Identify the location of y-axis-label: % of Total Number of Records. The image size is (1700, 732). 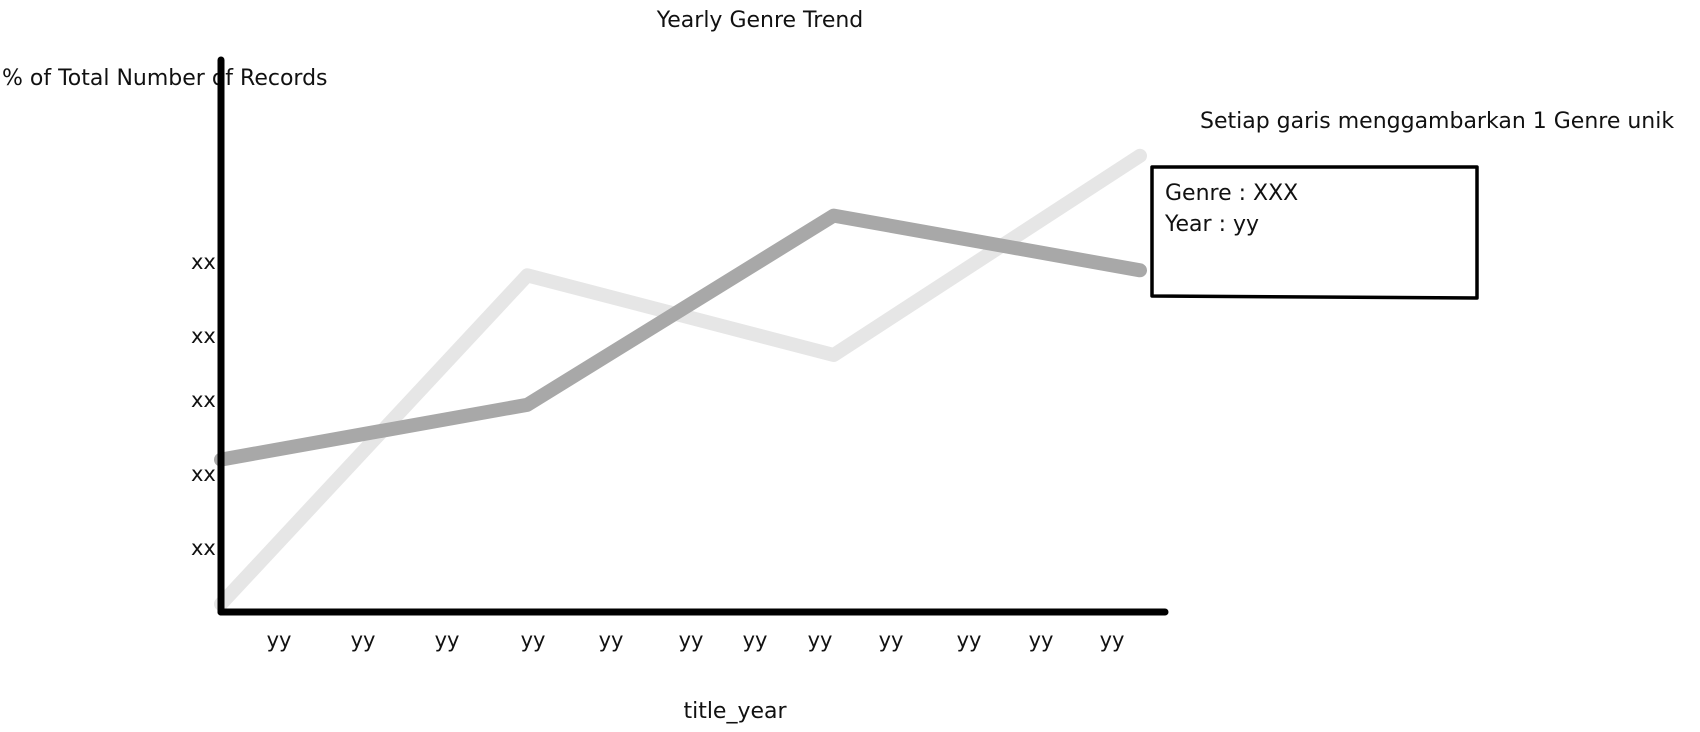
(165, 78).